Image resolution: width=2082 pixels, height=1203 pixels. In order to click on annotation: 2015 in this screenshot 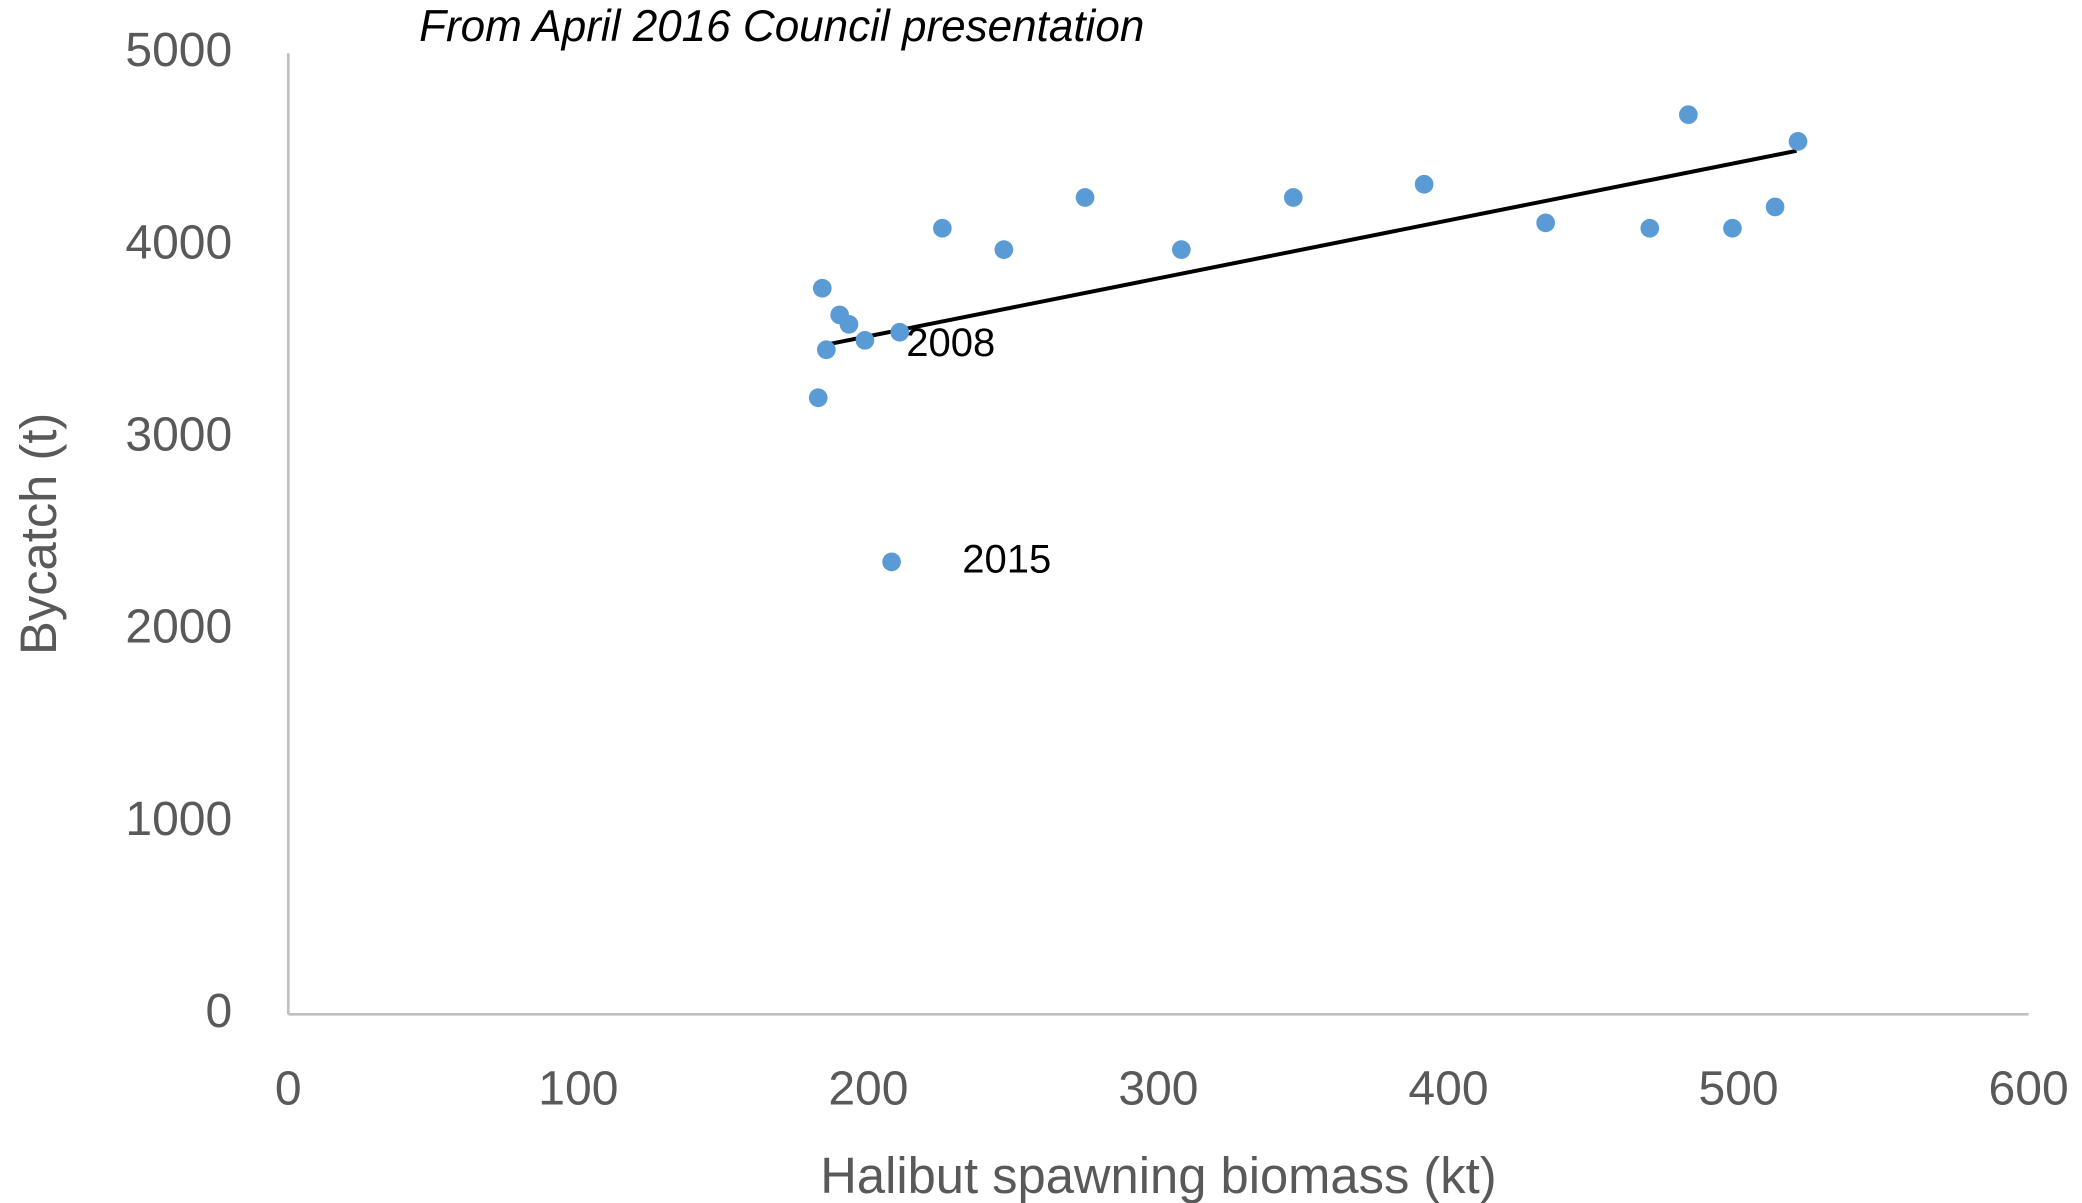, I will do `click(1006, 559)`.